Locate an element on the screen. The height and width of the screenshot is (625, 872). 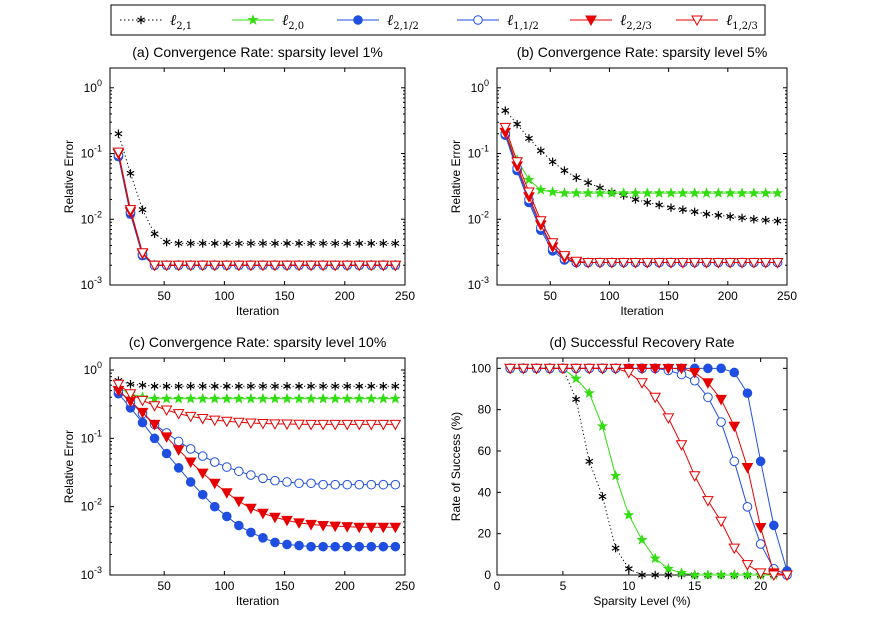
legend-item-l223: ℓ2,2/3 is located at coordinates (611, 21).